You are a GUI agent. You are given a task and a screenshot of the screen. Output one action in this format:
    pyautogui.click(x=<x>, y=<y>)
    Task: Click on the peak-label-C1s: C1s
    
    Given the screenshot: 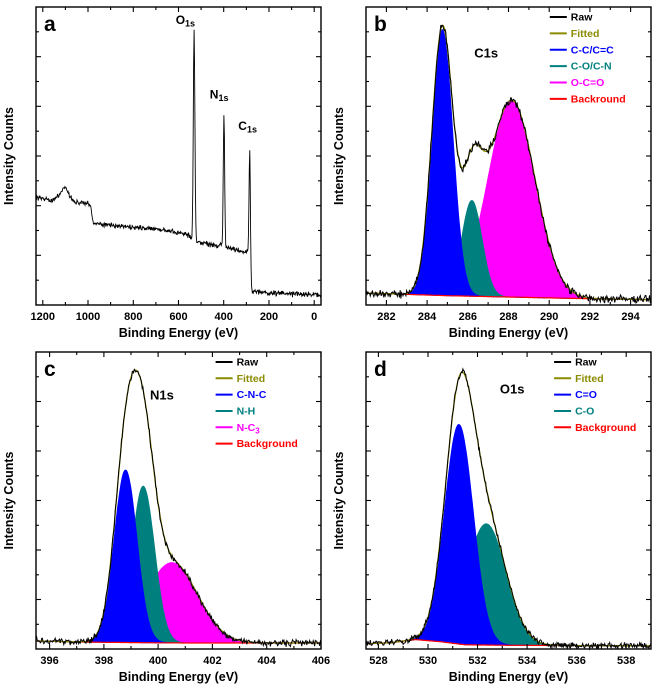 What is the action you would take?
    pyautogui.click(x=247, y=127)
    